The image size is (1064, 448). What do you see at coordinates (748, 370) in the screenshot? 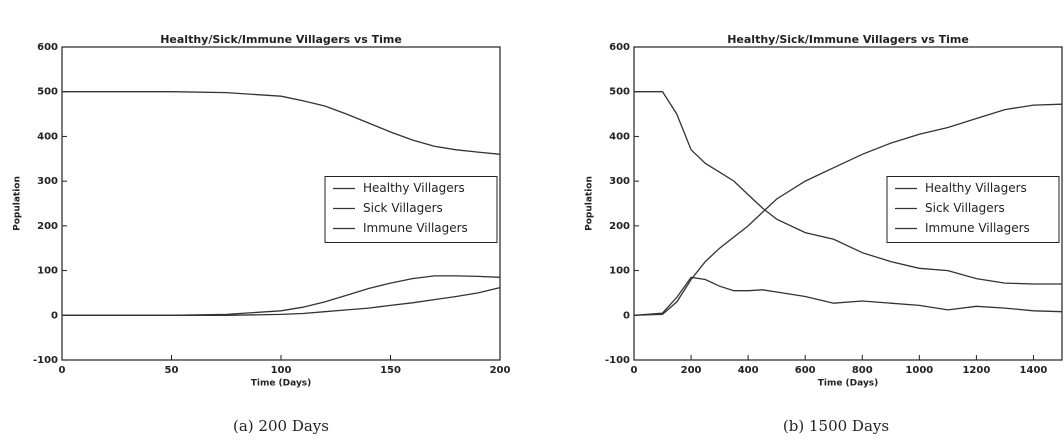
I see `x-tick-label: 400` at bounding box center [748, 370].